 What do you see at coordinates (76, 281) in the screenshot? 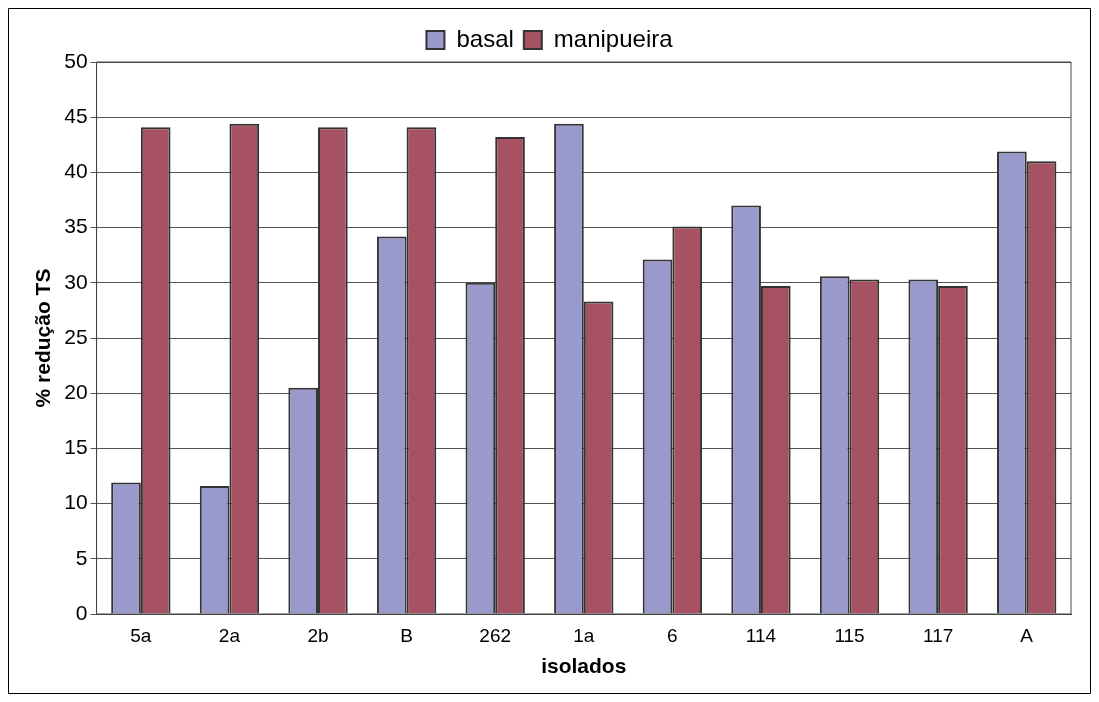
I see `y-tick-label: 30` at bounding box center [76, 281].